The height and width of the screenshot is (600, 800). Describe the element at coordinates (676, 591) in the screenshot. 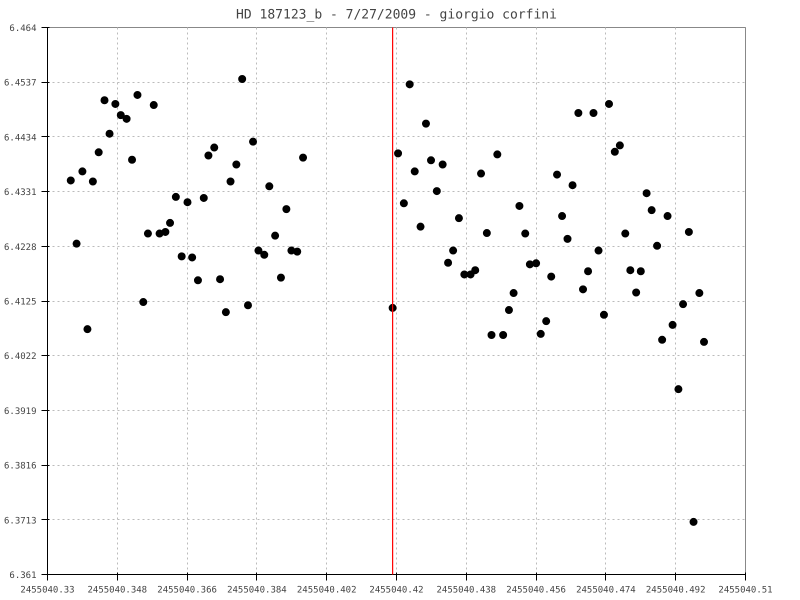

I see `x-tick-label: 2455040.492` at that location.